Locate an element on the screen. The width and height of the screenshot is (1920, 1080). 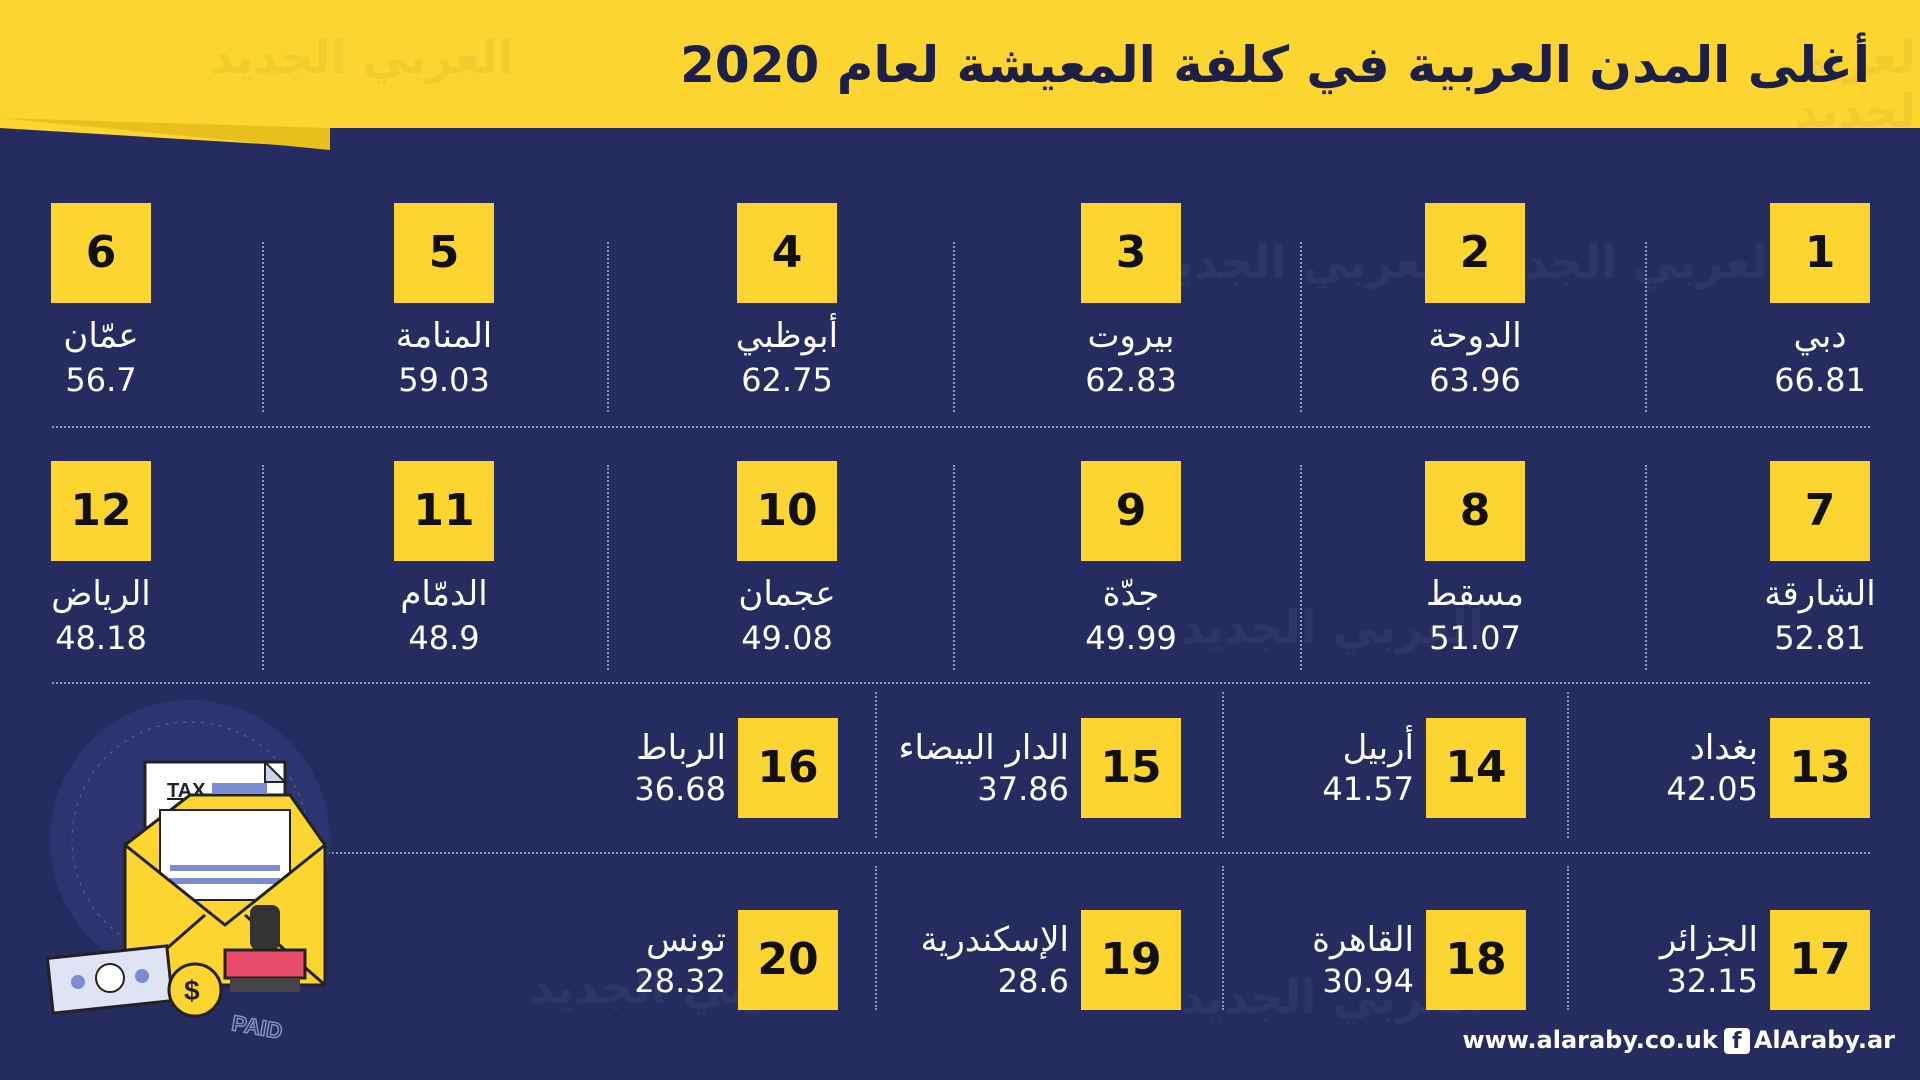
cost-index-value: 49.08 is located at coordinates (787, 638).